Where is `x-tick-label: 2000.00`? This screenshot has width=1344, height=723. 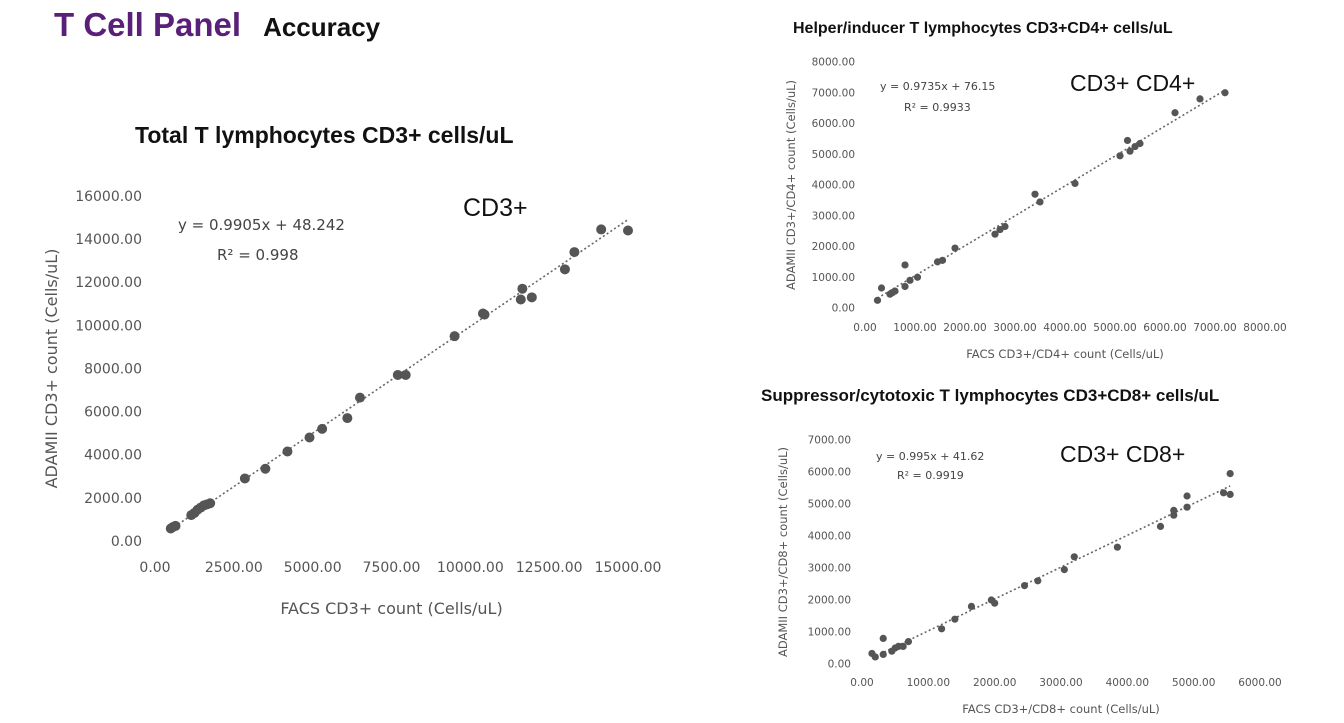
x-tick-label: 2000.00 is located at coordinates (964, 328).